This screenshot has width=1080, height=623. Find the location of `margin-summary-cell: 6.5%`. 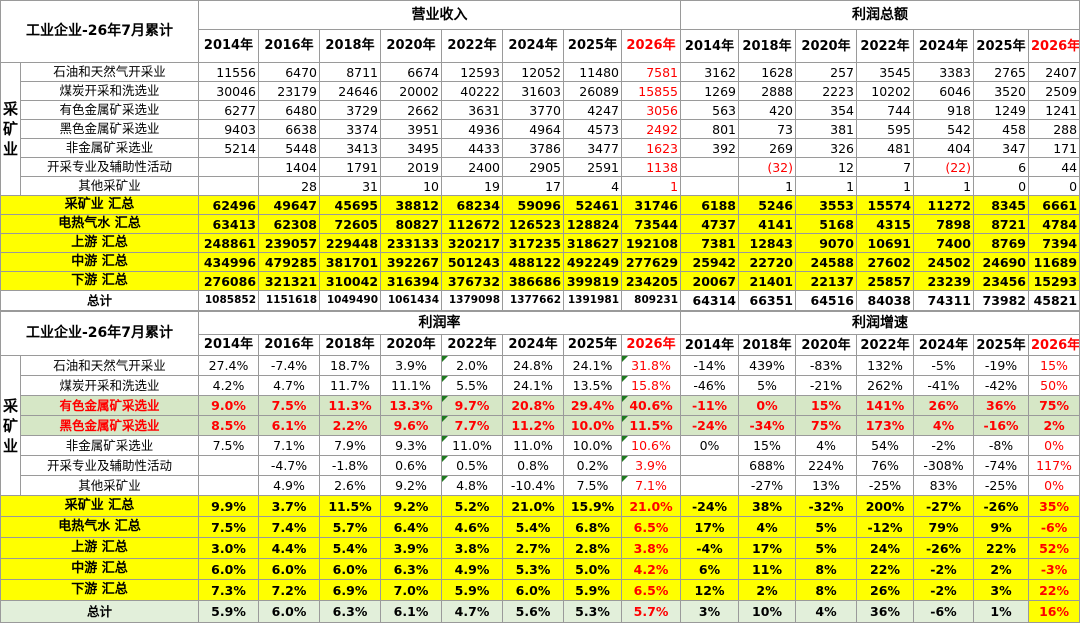

margin-summary-cell: 6.5% is located at coordinates (651, 590).